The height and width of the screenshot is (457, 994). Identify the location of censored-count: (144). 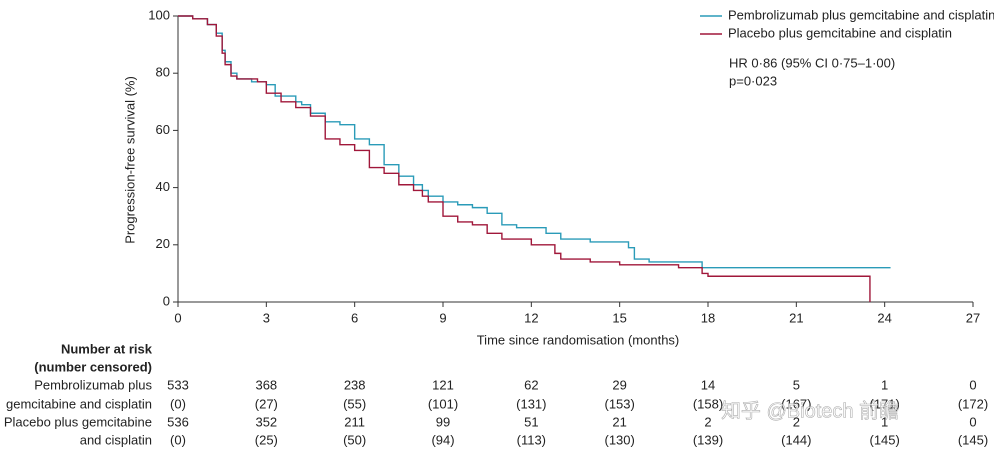
(796, 439).